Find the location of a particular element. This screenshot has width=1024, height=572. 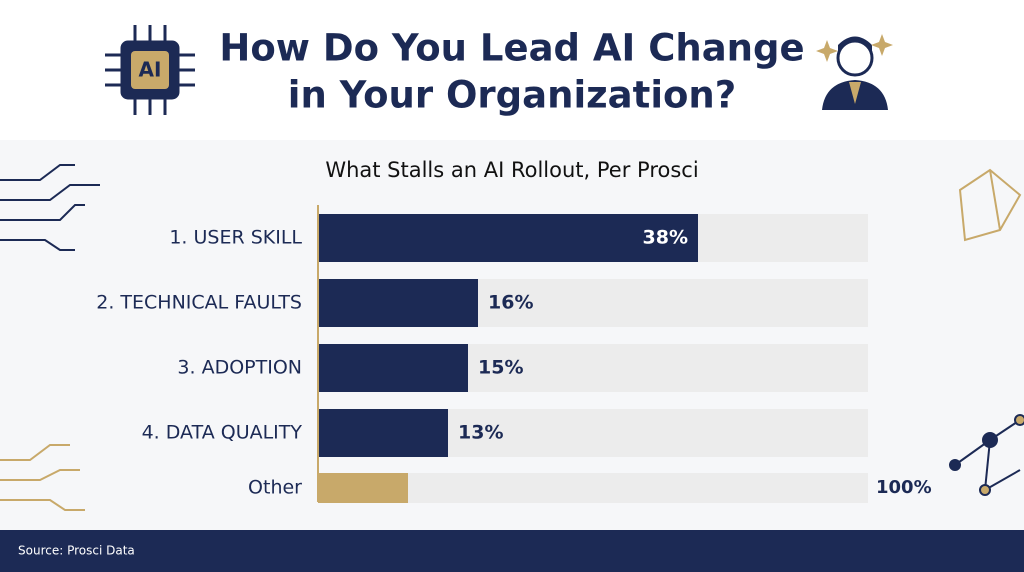

category-label: 3. ADOPTION is located at coordinates (239, 368).